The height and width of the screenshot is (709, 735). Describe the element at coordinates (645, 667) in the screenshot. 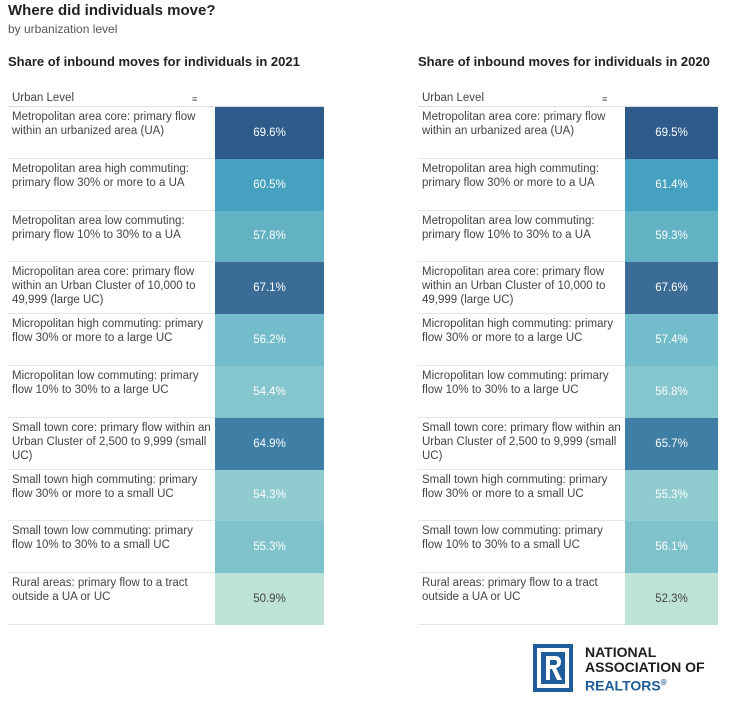

I see `logo-line-2: ASSOCIATION OF` at that location.